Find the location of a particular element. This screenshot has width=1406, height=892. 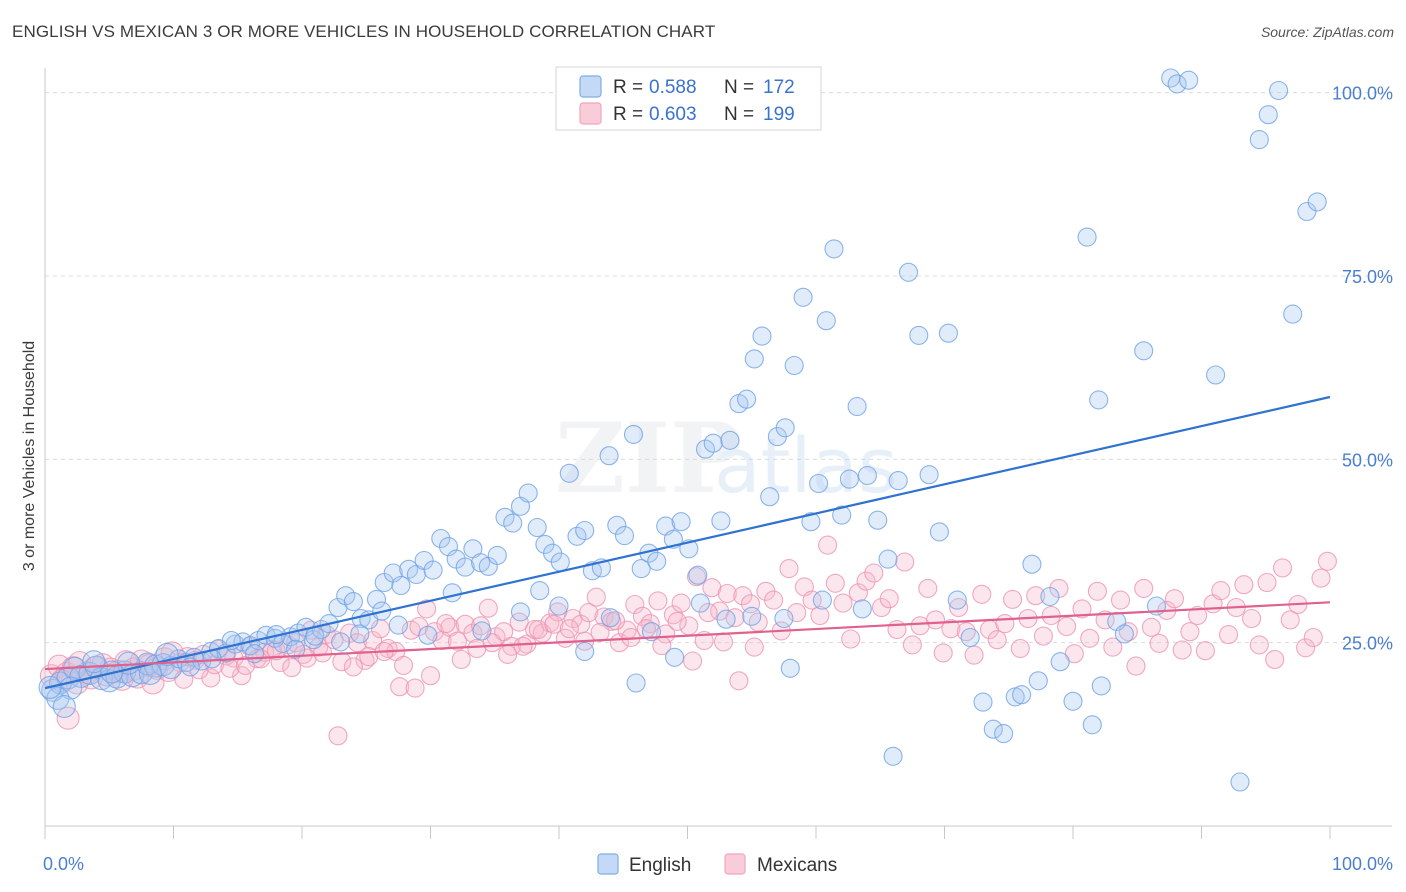

legend-r-value: 0.603 is located at coordinates (673, 114).